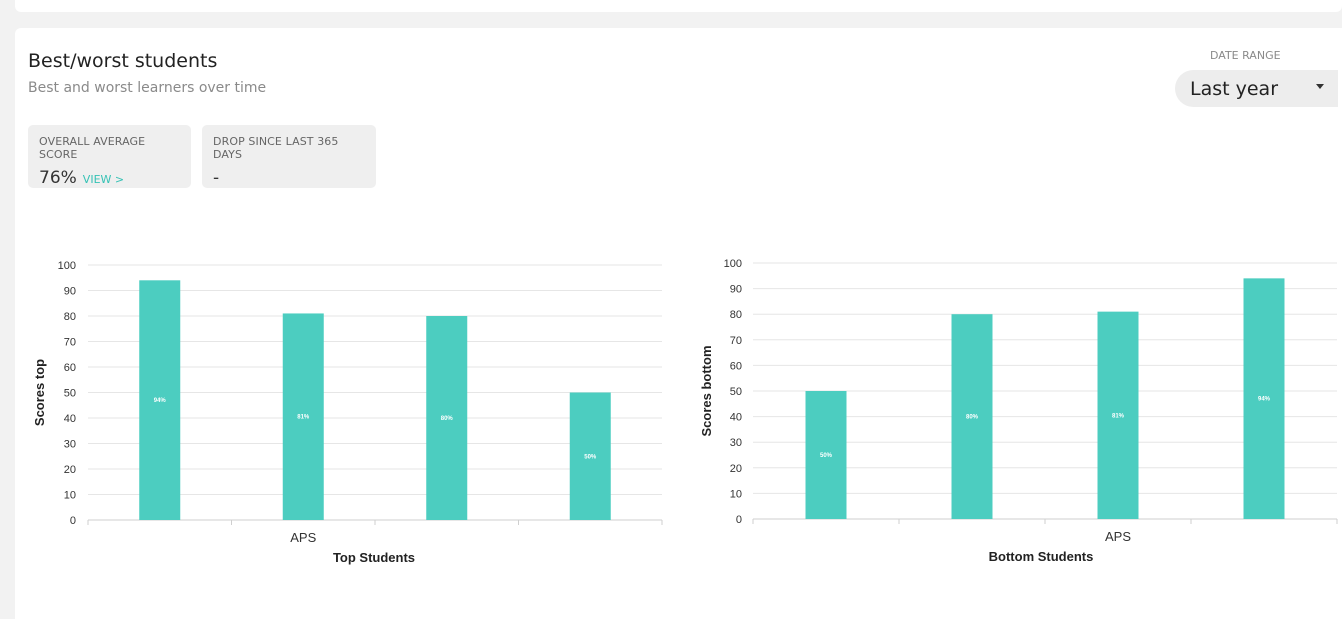  I want to click on y-axis-title: Scores bottom, so click(706, 390).